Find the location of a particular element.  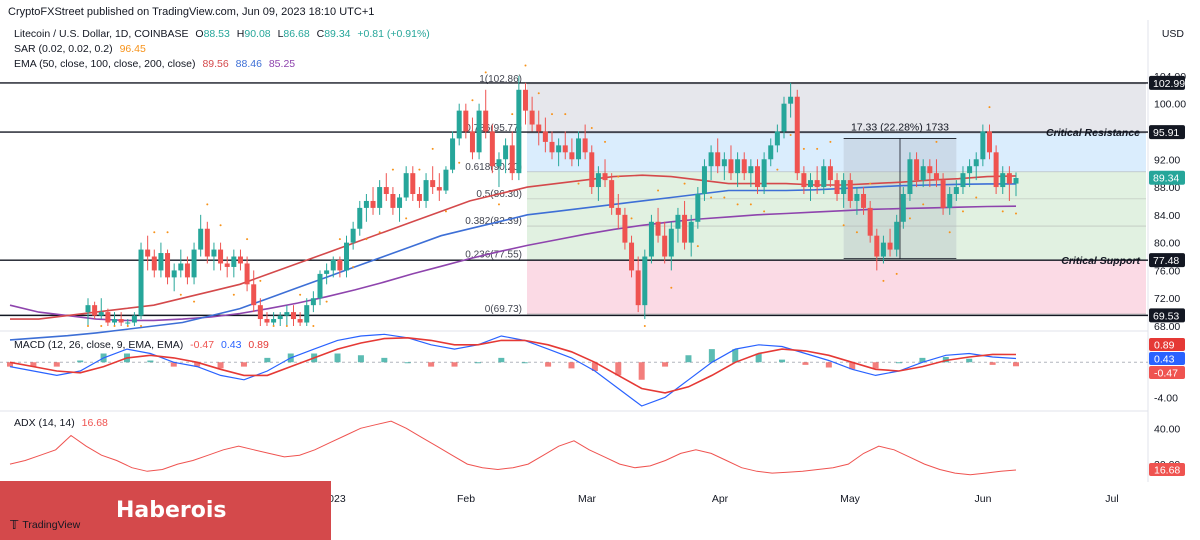

ema50-value: 89.56 is located at coordinates (215, 64).